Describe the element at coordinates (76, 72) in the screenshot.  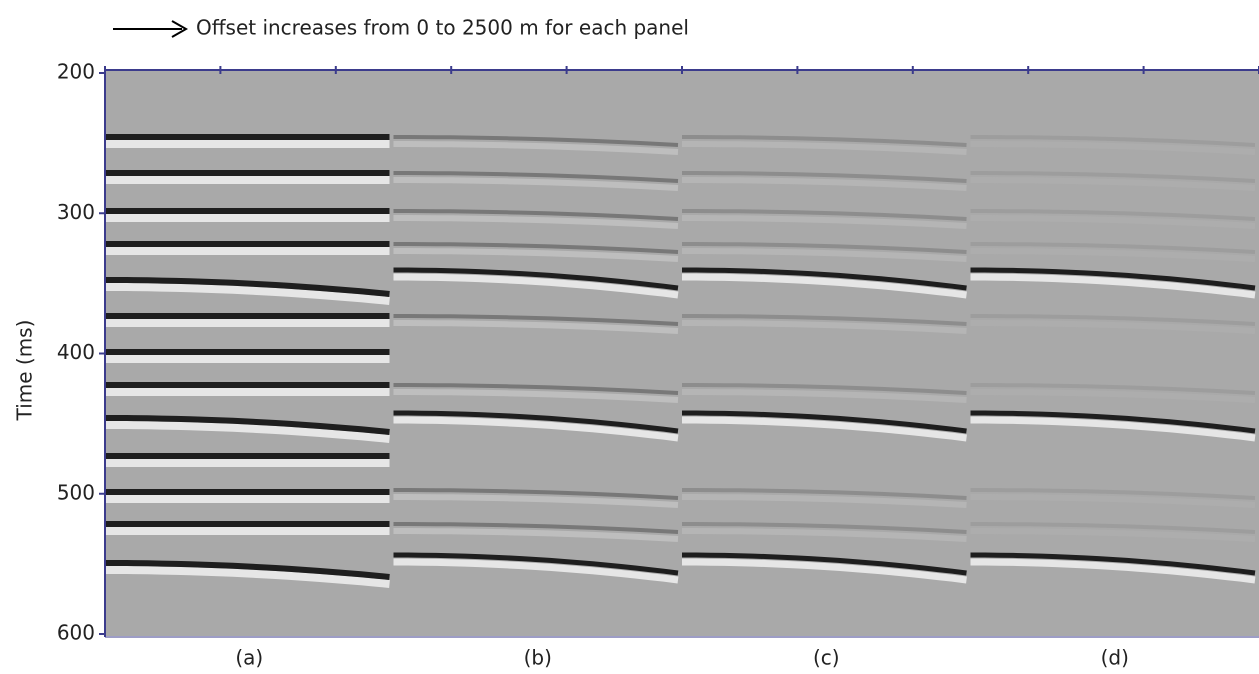
I see `y-tick-label: 200` at that location.